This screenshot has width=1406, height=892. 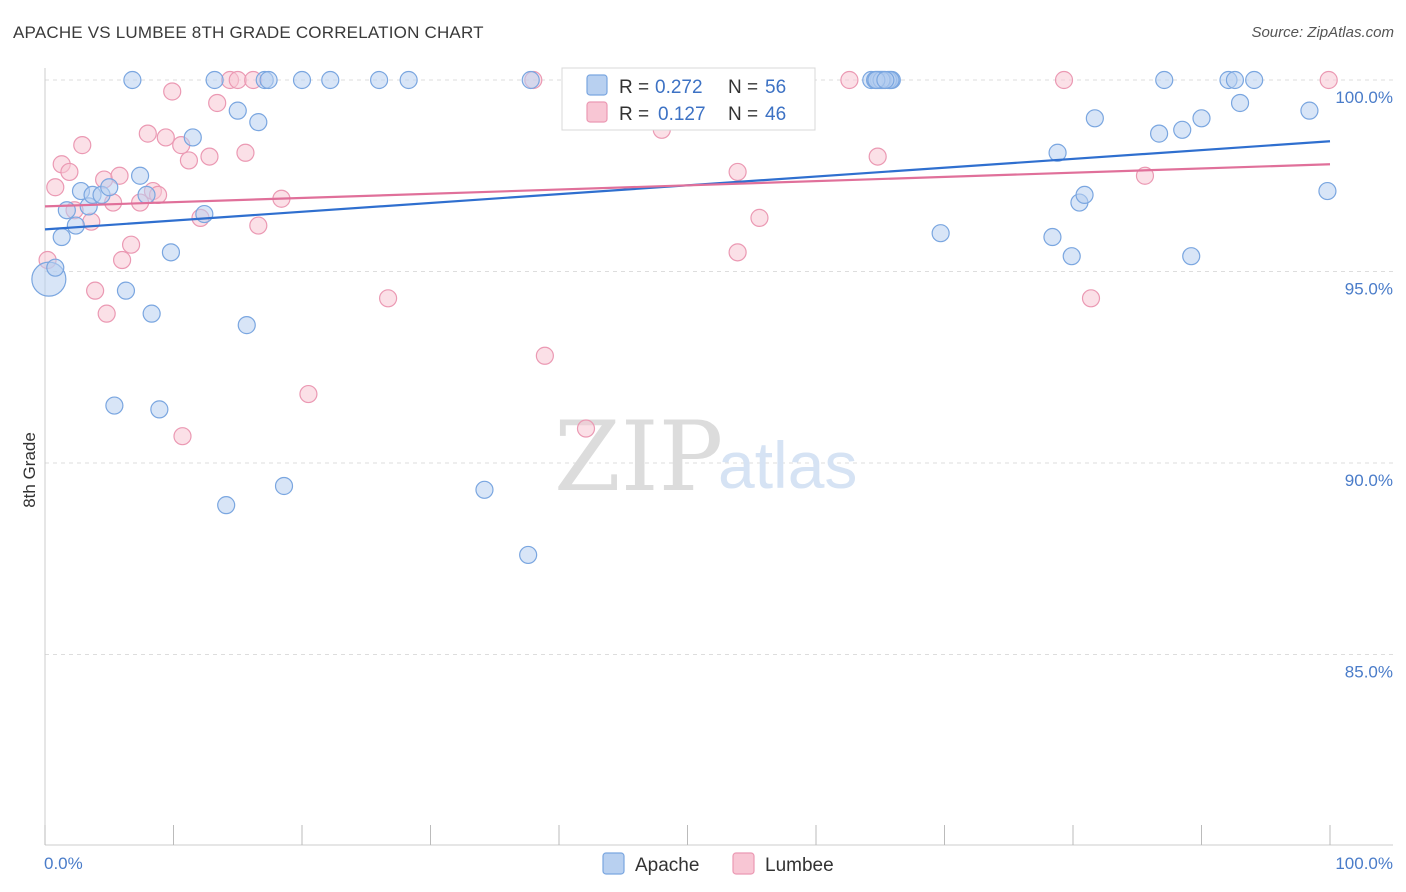 I want to click on lumbee-n-label: N =, so click(x=743, y=114).